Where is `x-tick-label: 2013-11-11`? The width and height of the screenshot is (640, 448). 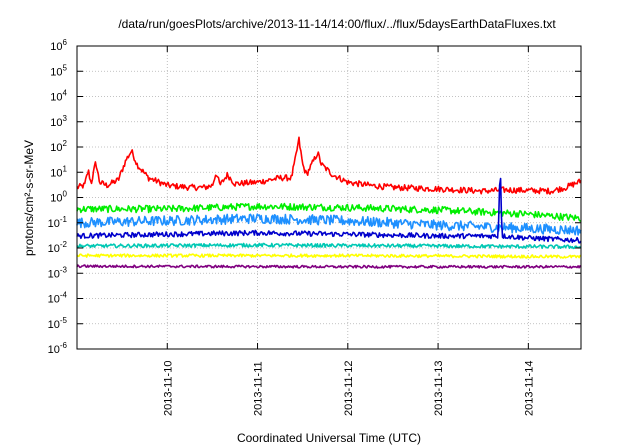
x-tick-label: 2013-11-11 is located at coordinates (259, 388).